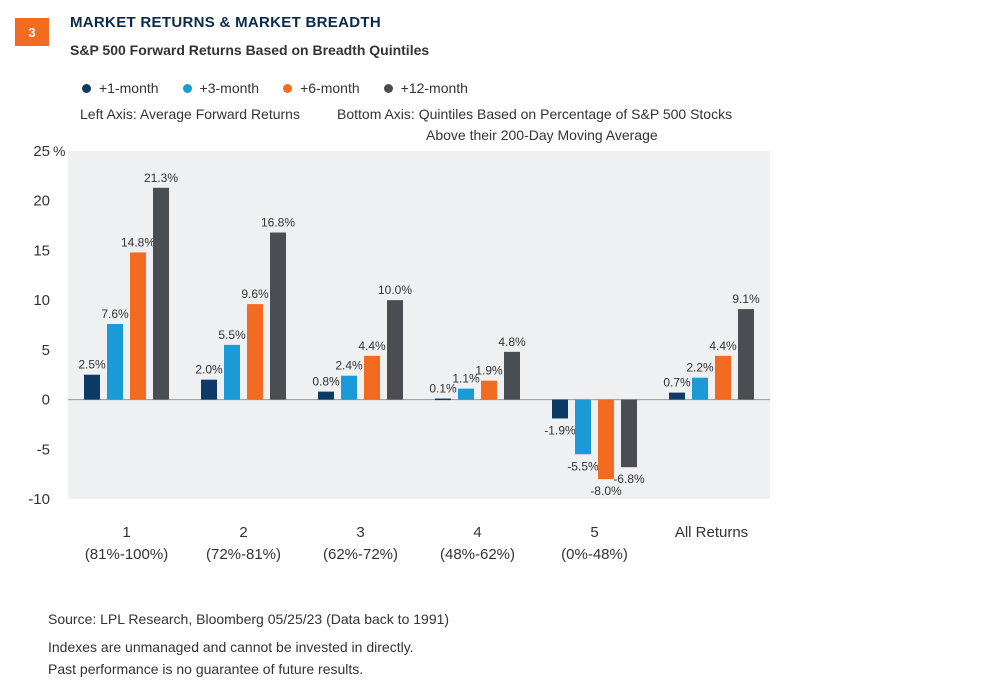 This screenshot has width=984, height=690. Describe the element at coordinates (41, 201) in the screenshot. I see `y-tick-label: 20` at that location.